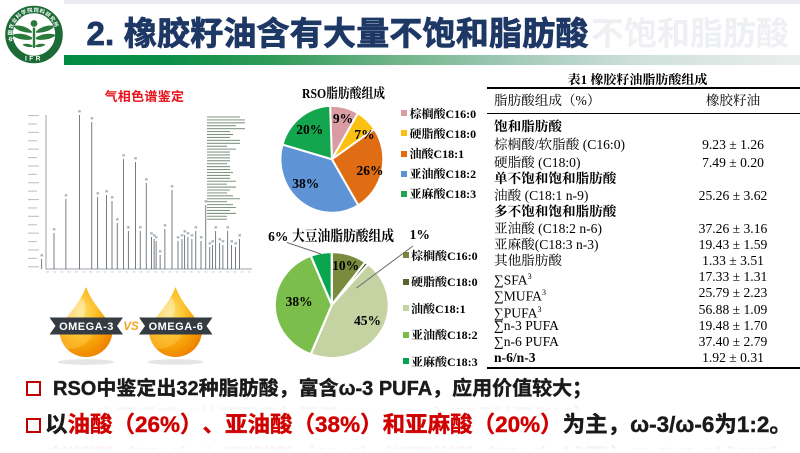 The image size is (800, 453). I want to click on svg-text: VS, so click(131, 327).